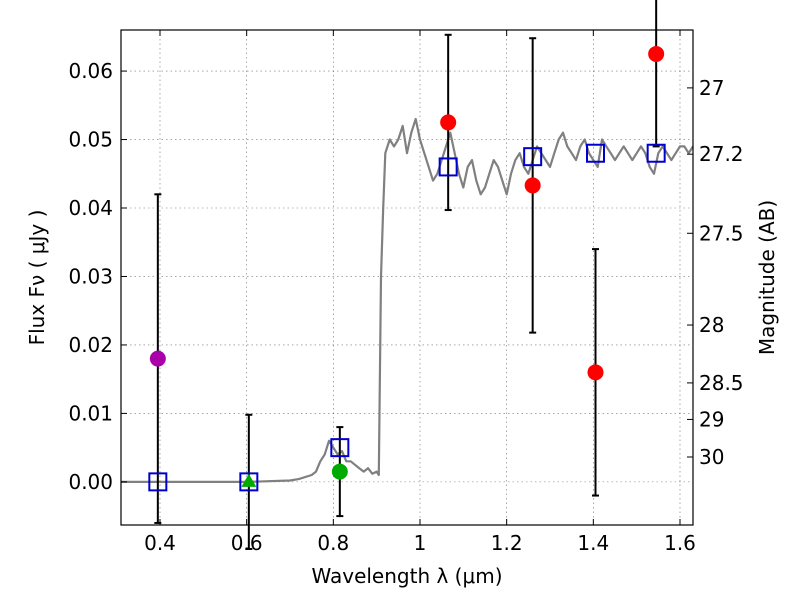 The height and width of the screenshot is (600, 800). What do you see at coordinates (90, 482) in the screenshot?
I see `y-tick-label: 0.00` at bounding box center [90, 482].